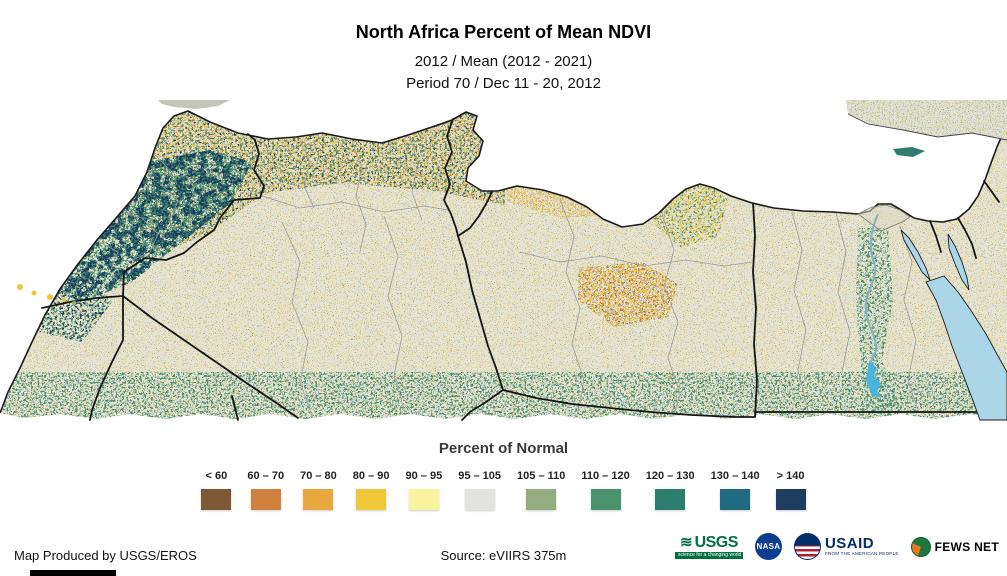 This screenshot has height=576, width=1007. What do you see at coordinates (266, 476) in the screenshot?
I see `legend-class-label: 60 – 70` at bounding box center [266, 476].